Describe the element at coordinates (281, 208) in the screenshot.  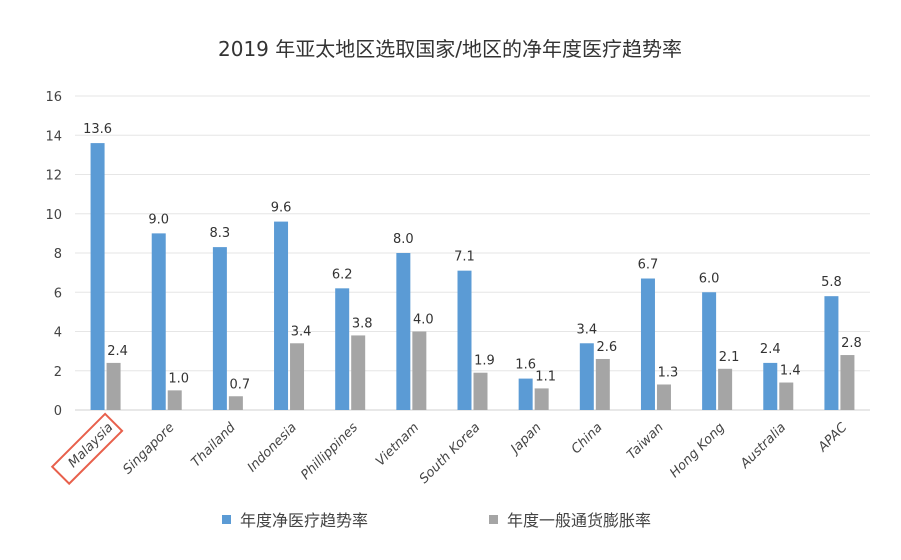
I see `data-label: 9.6` at that location.